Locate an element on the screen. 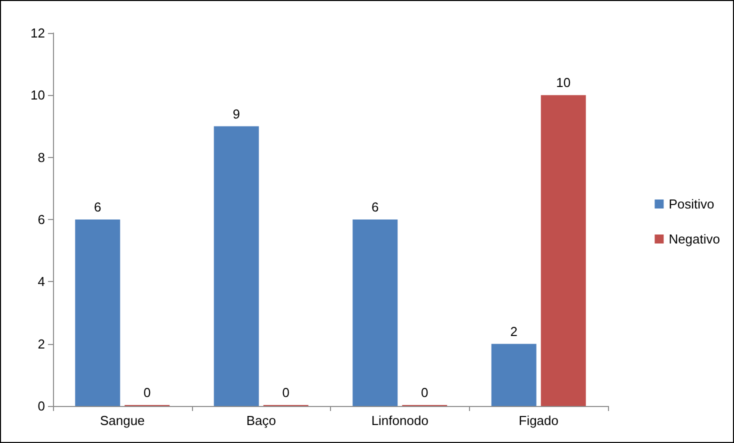 The height and width of the screenshot is (443, 734). y-tick-label: 0 is located at coordinates (41, 406).